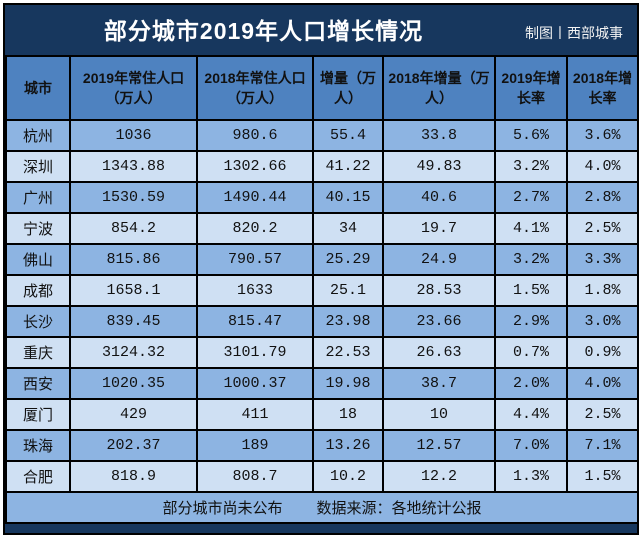 The height and width of the screenshot is (538, 642). I want to click on value-cell: 2.8%, so click(602, 197).